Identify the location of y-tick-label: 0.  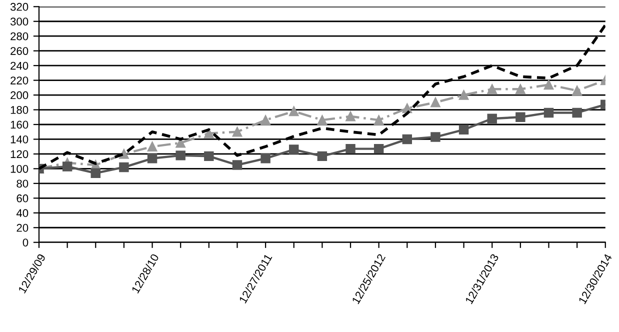
(25, 242).